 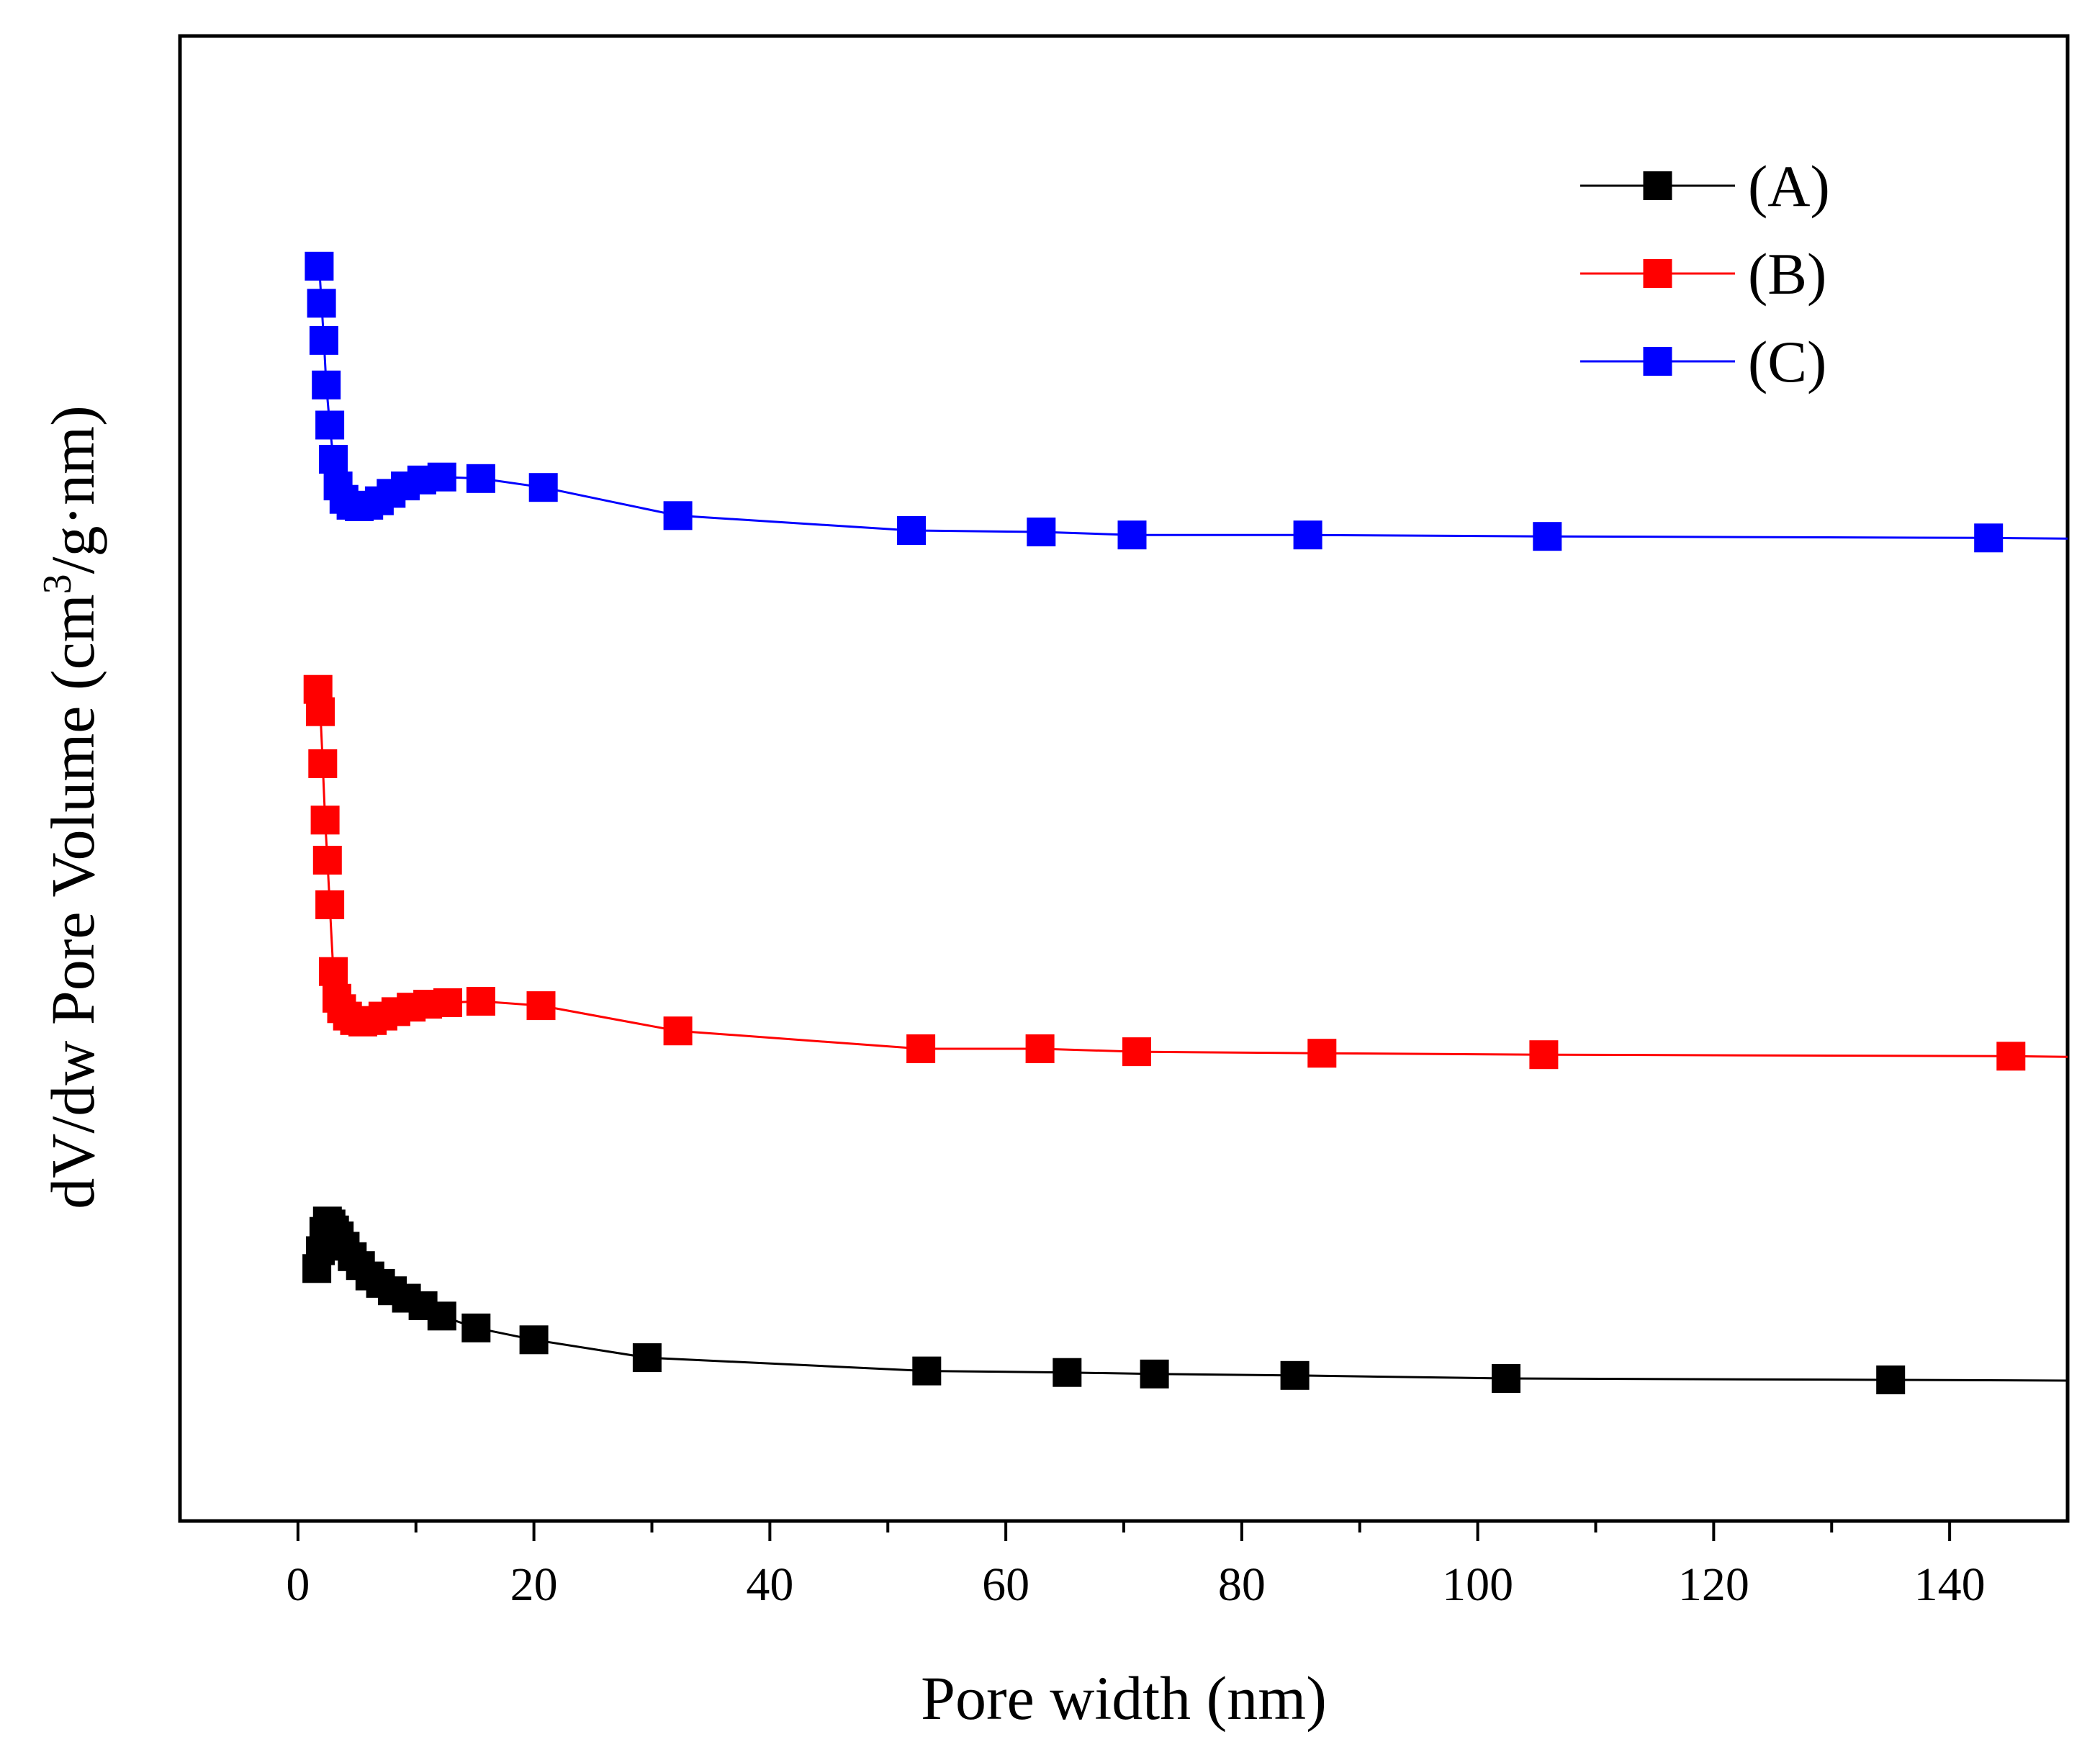 What do you see at coordinates (1006, 1585) in the screenshot?
I see `x-tick-label: 60` at bounding box center [1006, 1585].